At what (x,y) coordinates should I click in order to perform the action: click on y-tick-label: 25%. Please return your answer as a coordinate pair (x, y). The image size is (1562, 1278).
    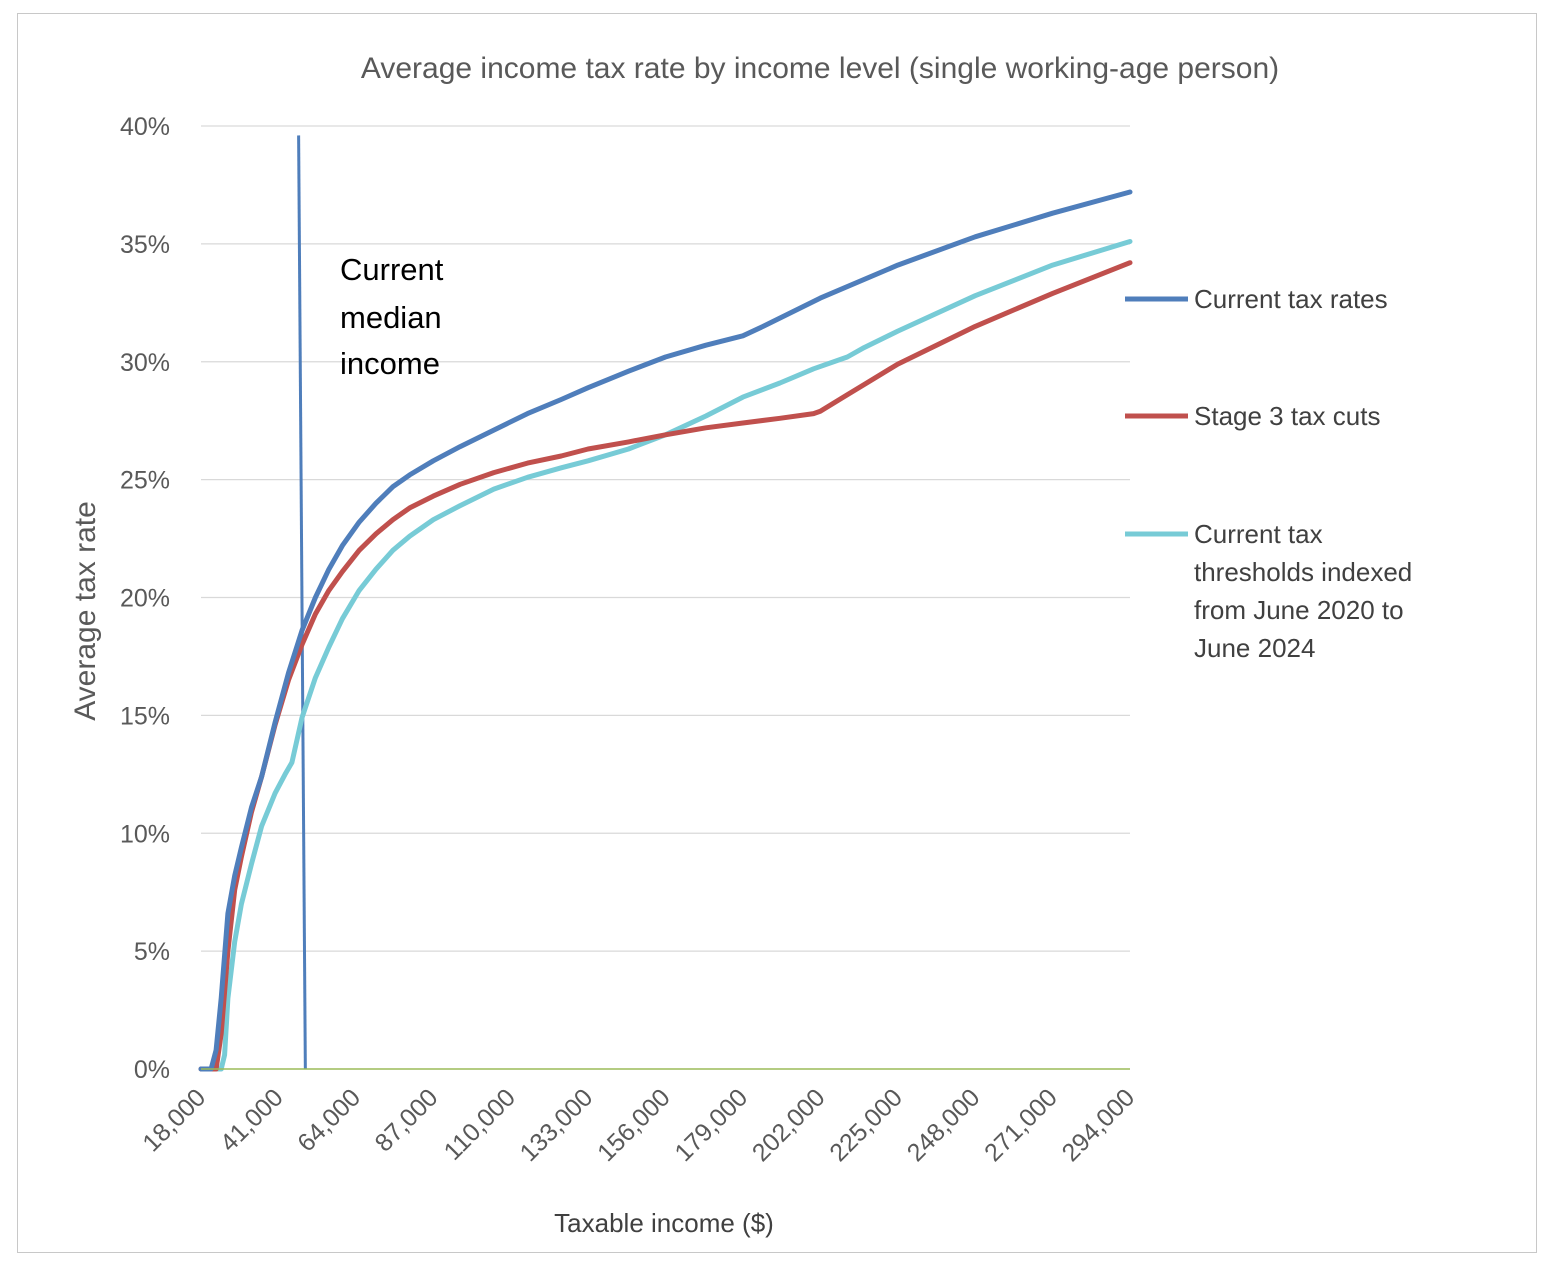
    Looking at the image, I should click on (145, 481).